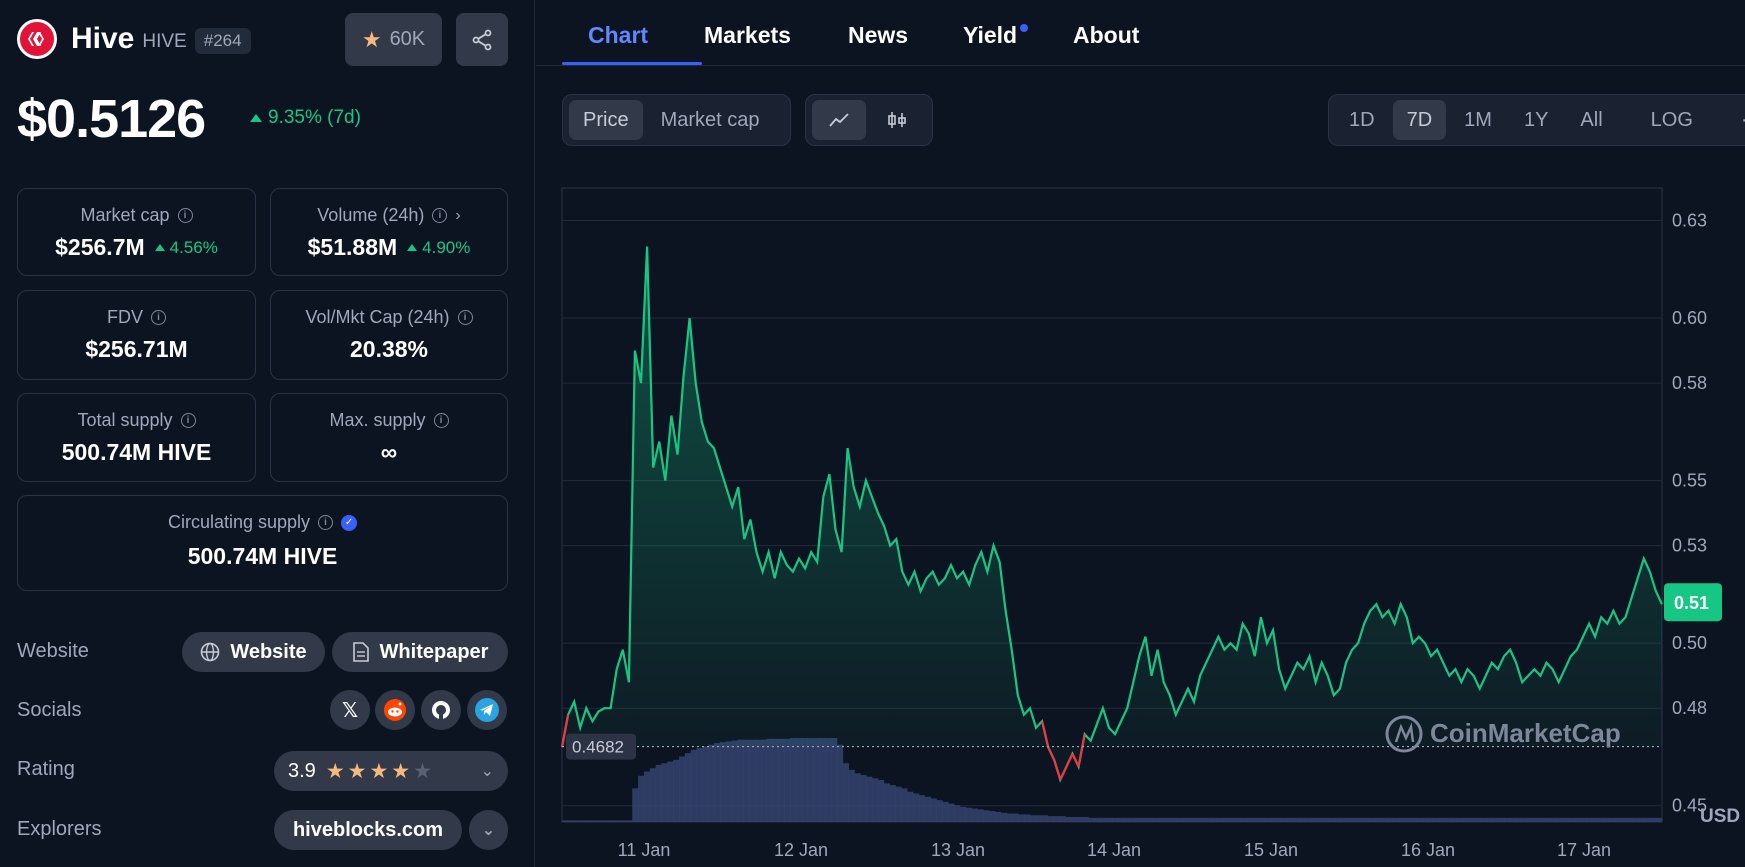  What do you see at coordinates (990, 35) in the screenshot?
I see `tab-yield: Yield` at bounding box center [990, 35].